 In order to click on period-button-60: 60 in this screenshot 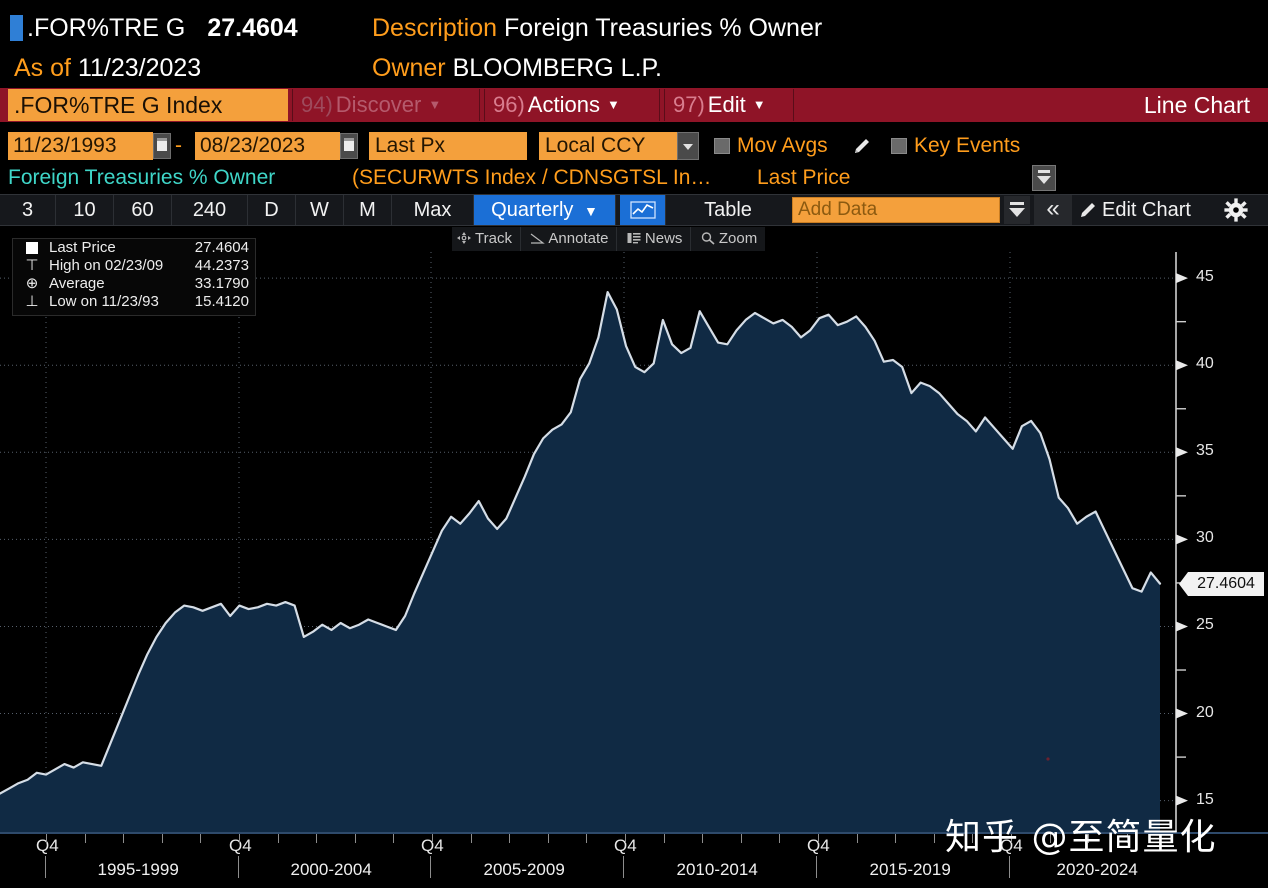, I will do `click(143, 210)`.